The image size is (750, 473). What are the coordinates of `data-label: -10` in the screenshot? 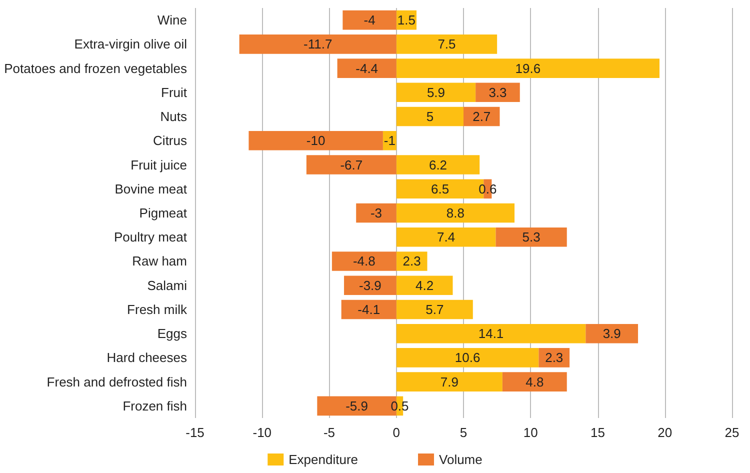 It's located at (316, 140).